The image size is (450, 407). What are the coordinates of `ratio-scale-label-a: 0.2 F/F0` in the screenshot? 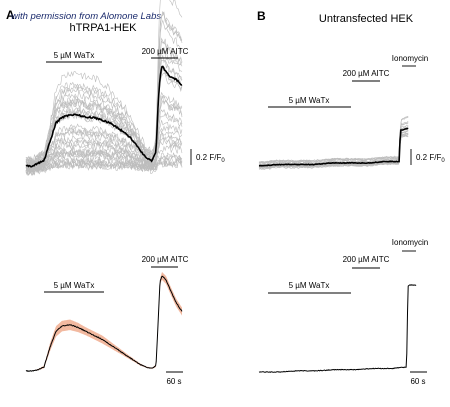 It's located at (210, 158).